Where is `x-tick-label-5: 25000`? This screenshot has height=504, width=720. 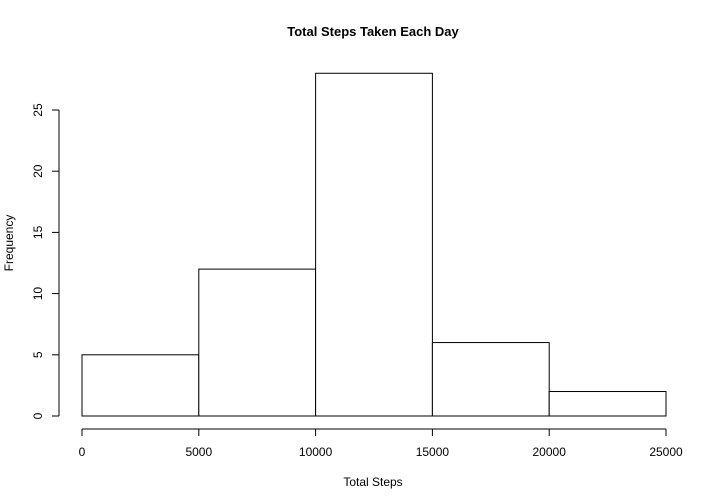 x-tick-label-5: 25000 is located at coordinates (666, 452).